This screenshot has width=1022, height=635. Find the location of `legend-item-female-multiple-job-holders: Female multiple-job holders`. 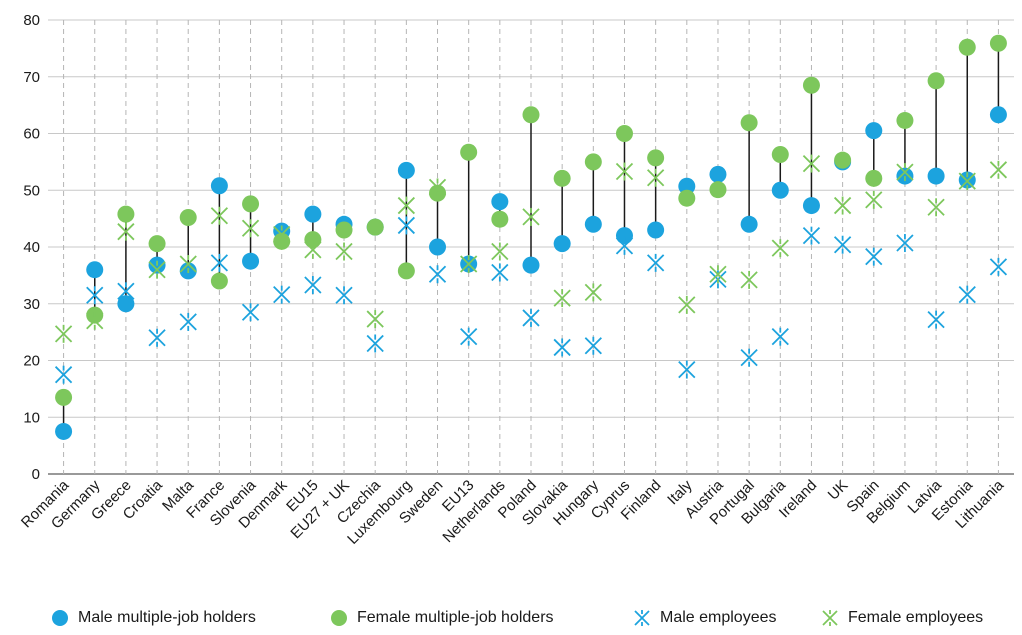

legend-item-female-multiple-job-holders: Female multiple-job holders is located at coordinates (441, 618).